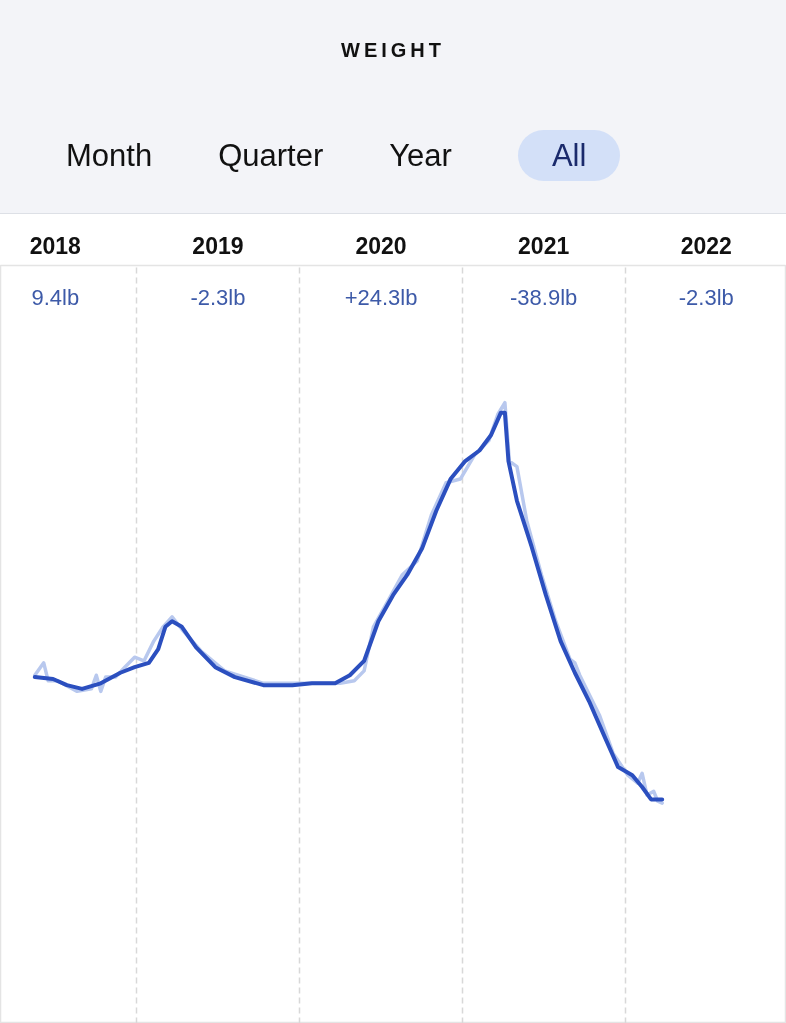 The width and height of the screenshot is (786, 1023). Describe the element at coordinates (55, 245) in the screenshot. I see `x-tick-label: 2018` at that location.